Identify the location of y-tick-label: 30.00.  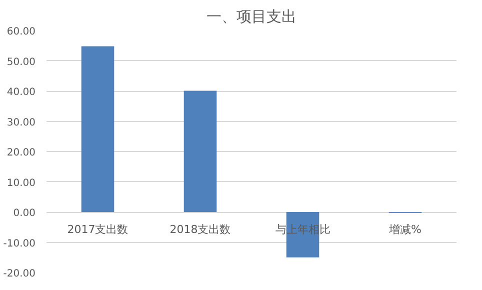
(21, 122).